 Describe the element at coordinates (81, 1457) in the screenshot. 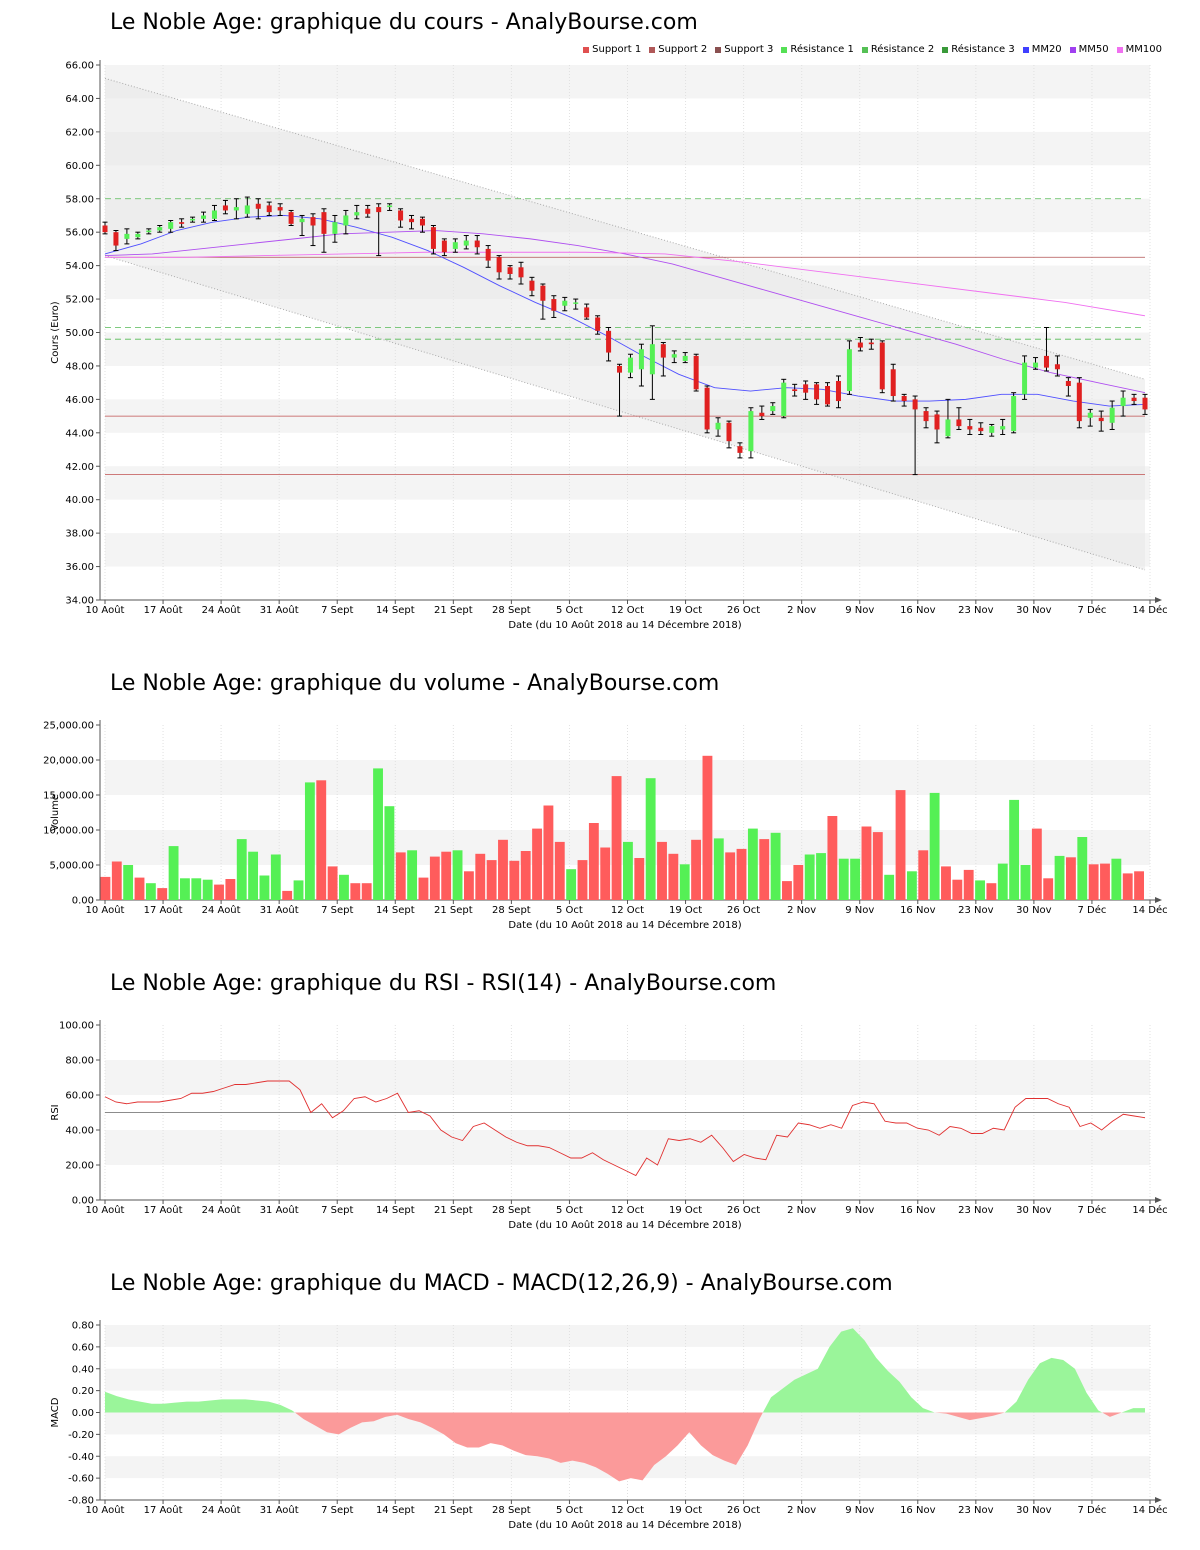

I see `macd-y-tick-label: -0.40` at that location.